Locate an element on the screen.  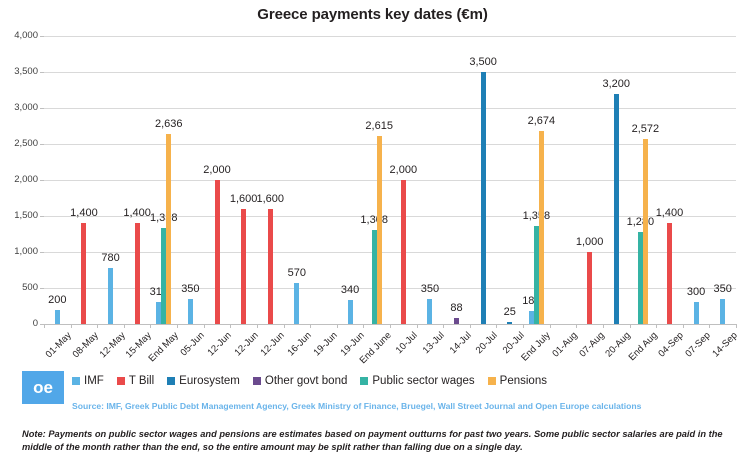
open-europe-logo: oe is located at coordinates (43, 387).